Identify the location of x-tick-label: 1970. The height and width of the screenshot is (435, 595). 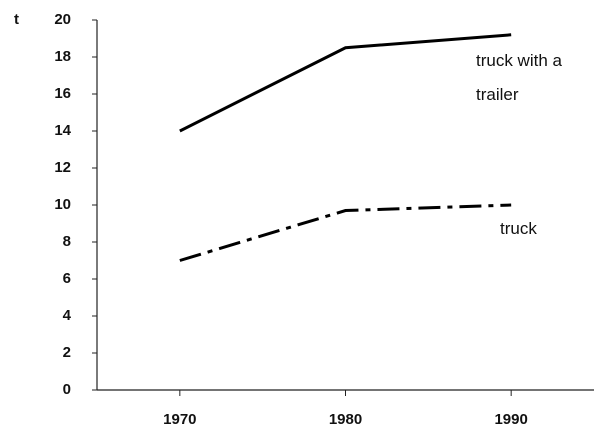
(179, 419).